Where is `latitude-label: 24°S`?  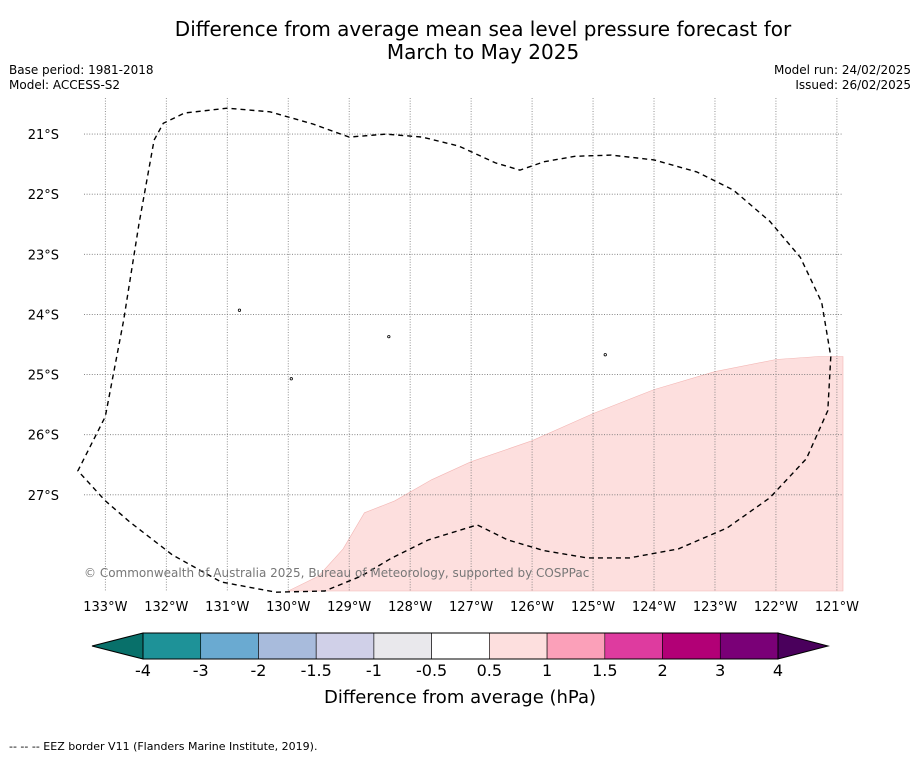 latitude-label: 24°S is located at coordinates (43, 315).